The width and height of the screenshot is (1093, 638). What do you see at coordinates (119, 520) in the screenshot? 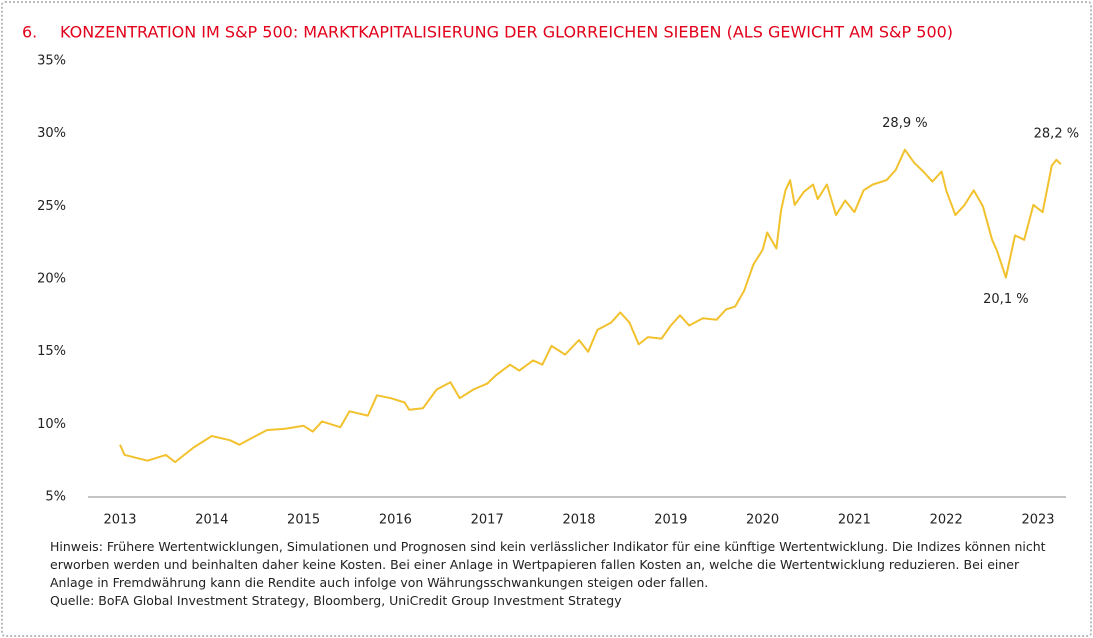
I see `x-tick-label: 2013` at bounding box center [119, 520].